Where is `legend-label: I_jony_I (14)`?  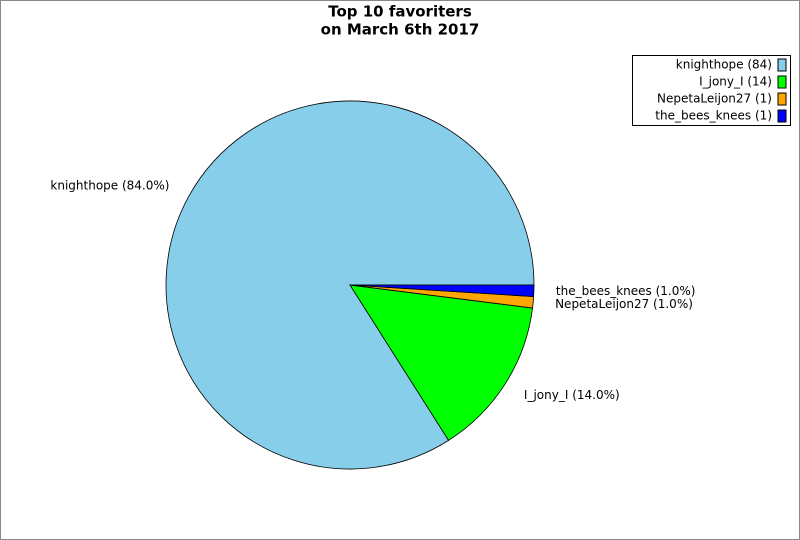
legend-label: I_jony_I (14) is located at coordinates (735, 82).